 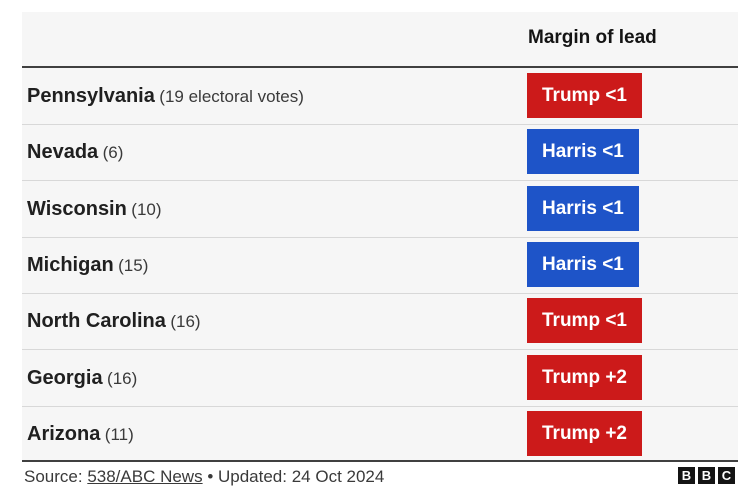 I want to click on state-cell: Wisconsin (10), so click(x=94, y=209).